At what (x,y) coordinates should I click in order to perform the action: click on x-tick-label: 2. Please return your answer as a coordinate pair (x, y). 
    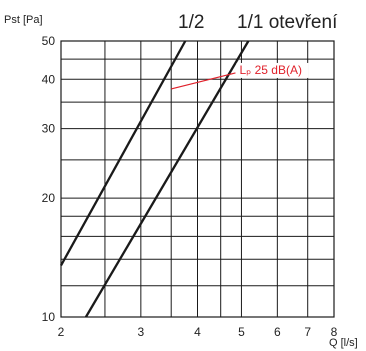
    Looking at the image, I should click on (61, 332).